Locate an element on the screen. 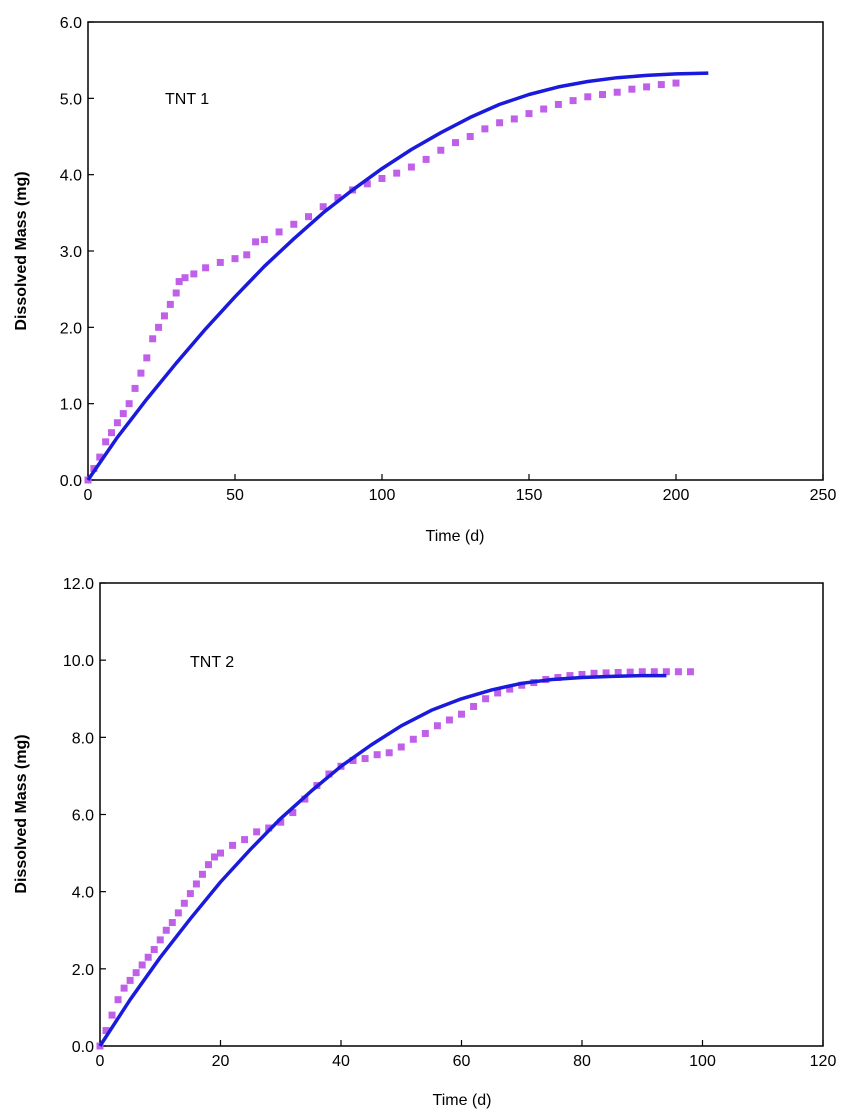 Image resolution: width=846 pixels, height=1114 pixels. y-ticks: 0.0 1.0 2.0 3.0 4.0 5.0 6.0 is located at coordinates (77, 252).